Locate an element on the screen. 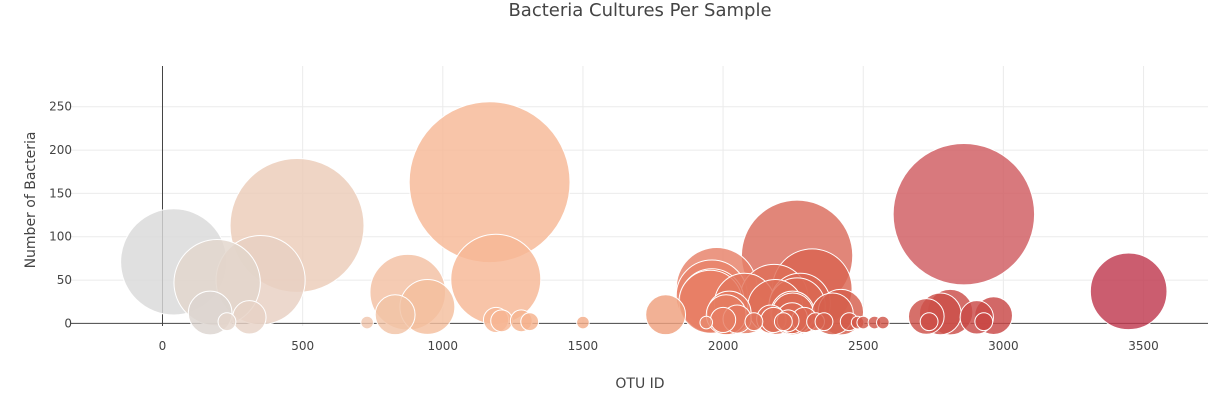 This screenshot has width=1224, height=400. y-tick-label: 200 is located at coordinates (60, 150).